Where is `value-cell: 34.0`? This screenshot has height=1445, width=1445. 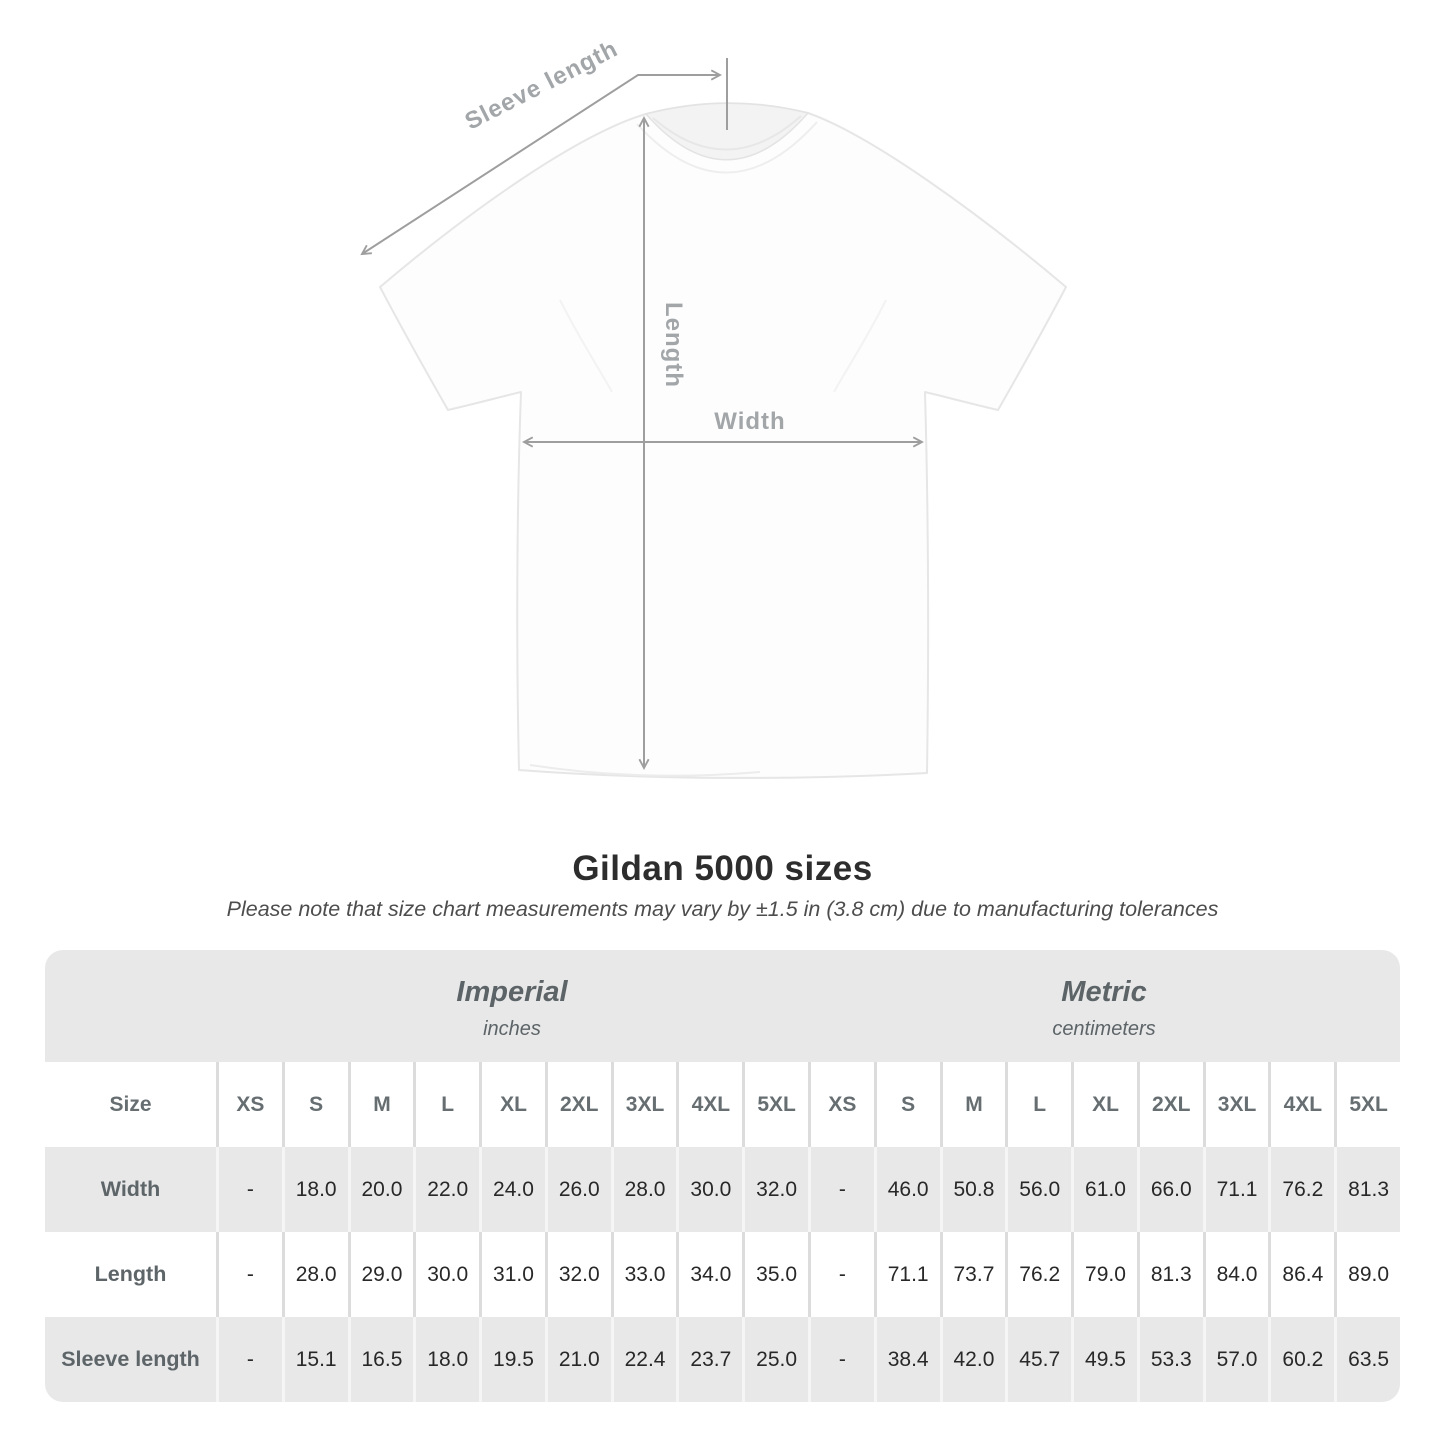 value-cell: 34.0 is located at coordinates (709, 1274).